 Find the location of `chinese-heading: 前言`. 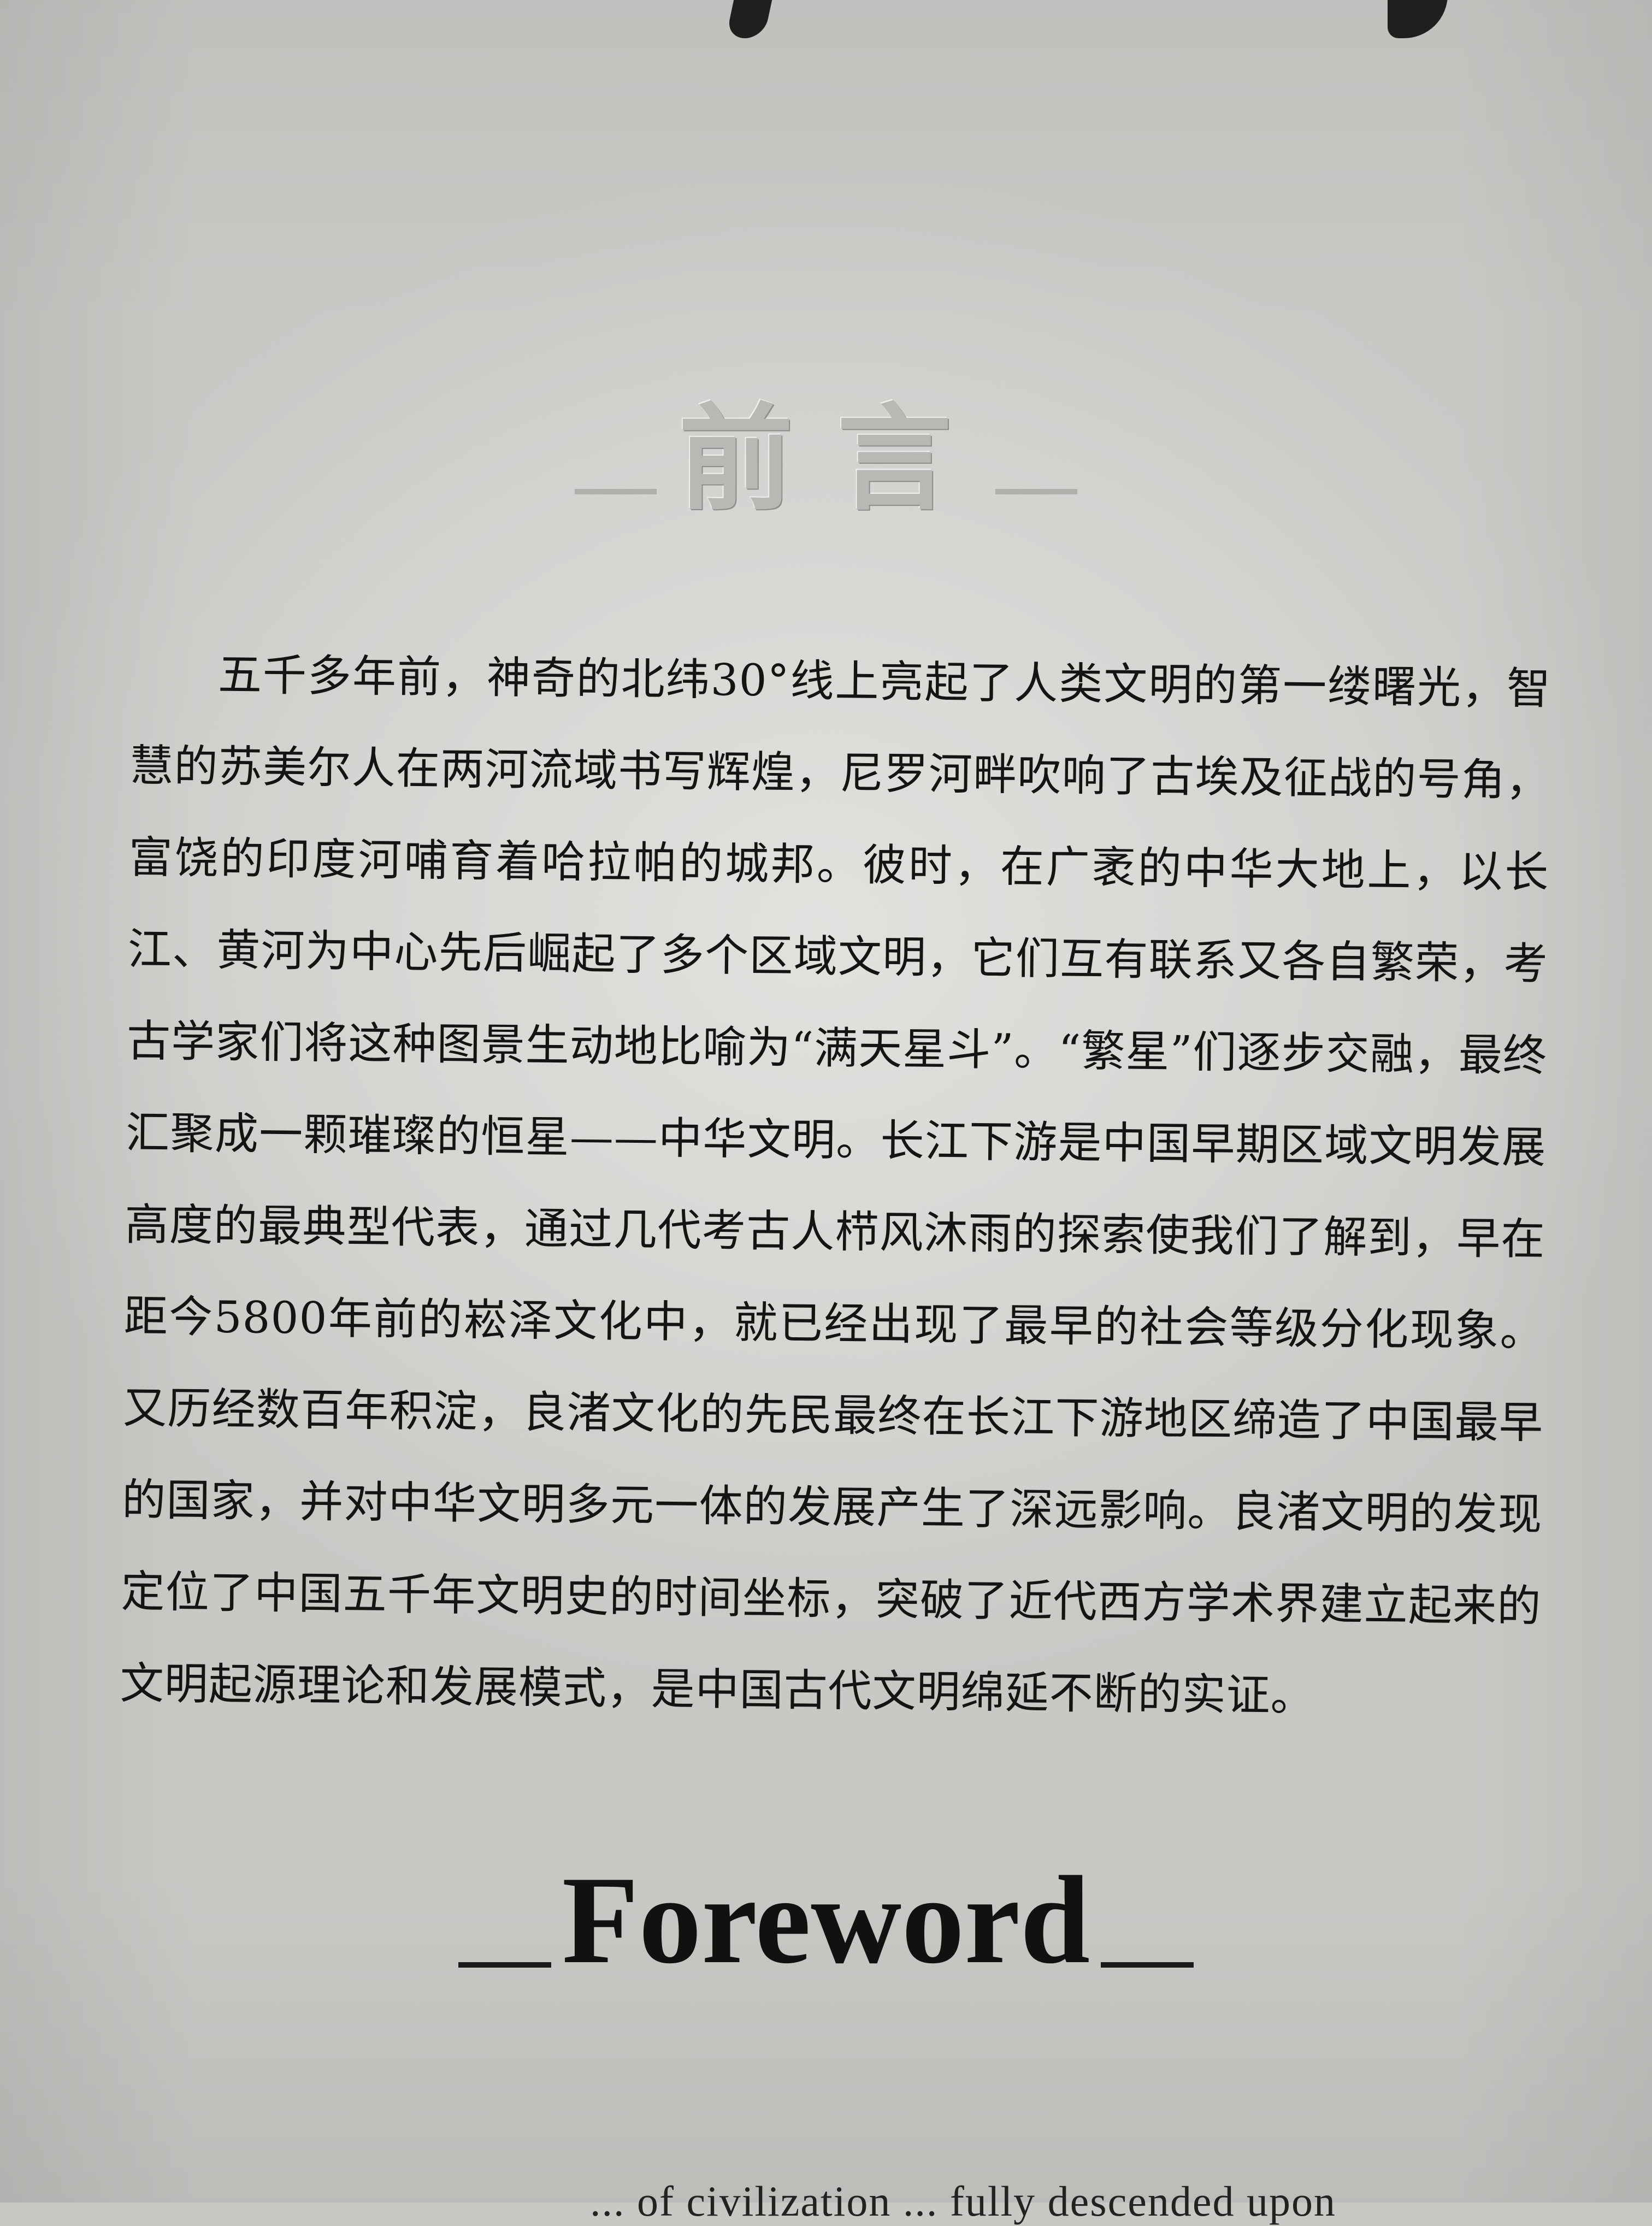

chinese-heading: 前言 is located at coordinates (826, 459).